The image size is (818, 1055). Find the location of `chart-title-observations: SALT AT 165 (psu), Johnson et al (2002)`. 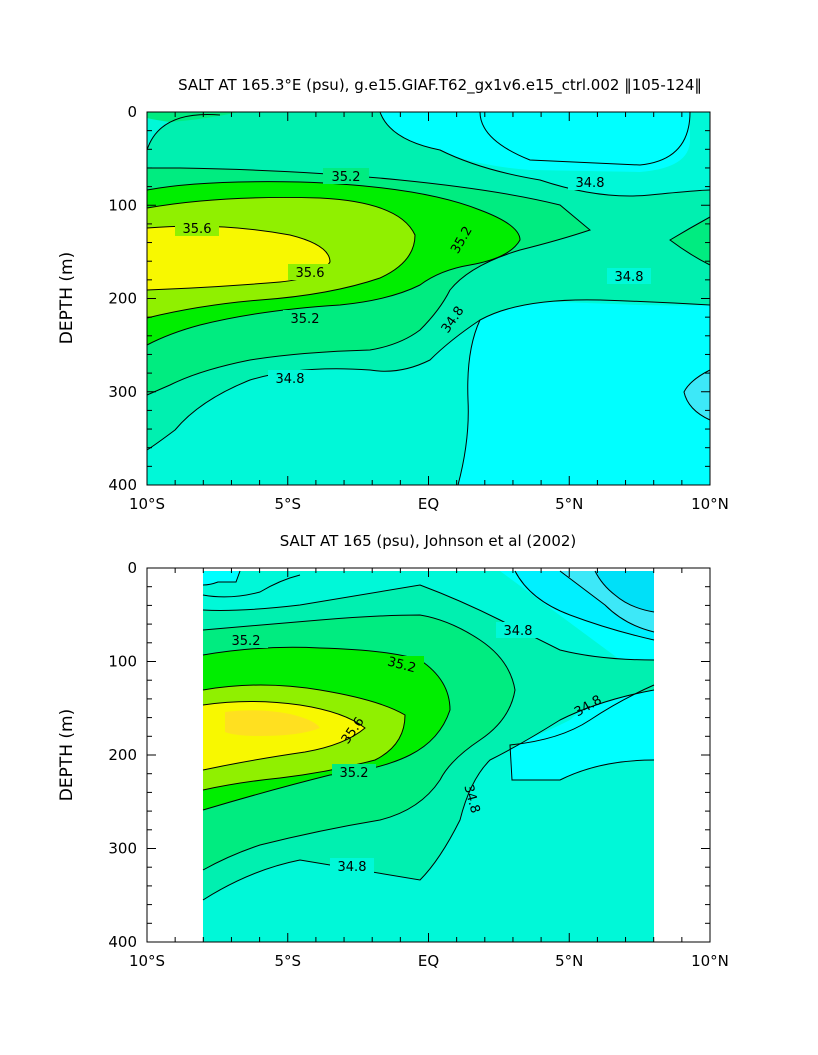

chart-title-observations: SALT AT 165 (psu), Johnson et al (2002) is located at coordinates (428, 541).